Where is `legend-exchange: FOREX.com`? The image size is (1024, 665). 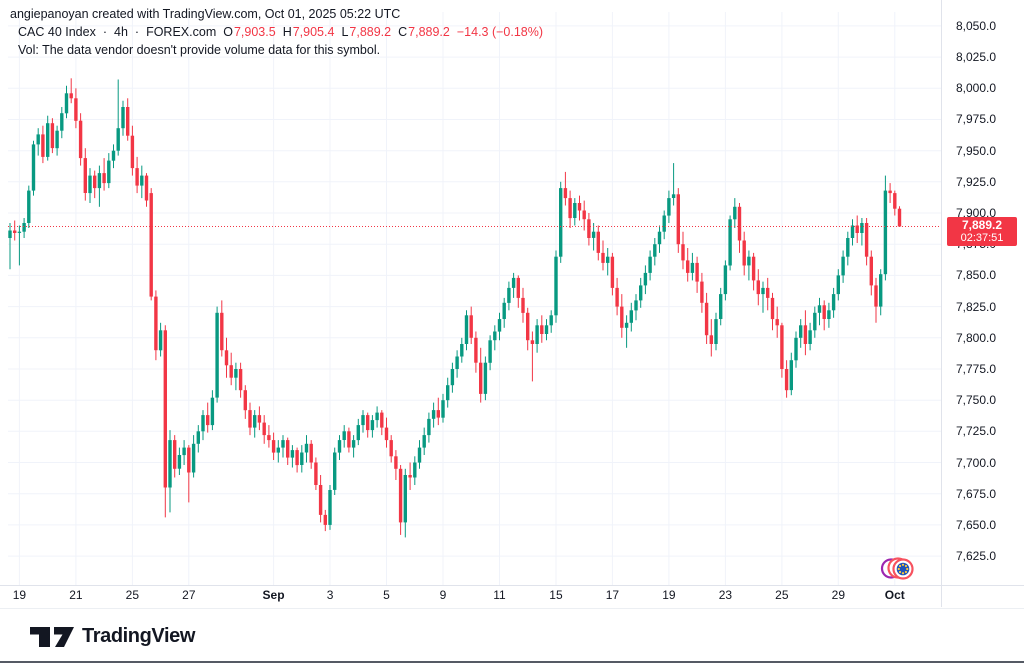
legend-exchange: FOREX.com is located at coordinates (181, 32).